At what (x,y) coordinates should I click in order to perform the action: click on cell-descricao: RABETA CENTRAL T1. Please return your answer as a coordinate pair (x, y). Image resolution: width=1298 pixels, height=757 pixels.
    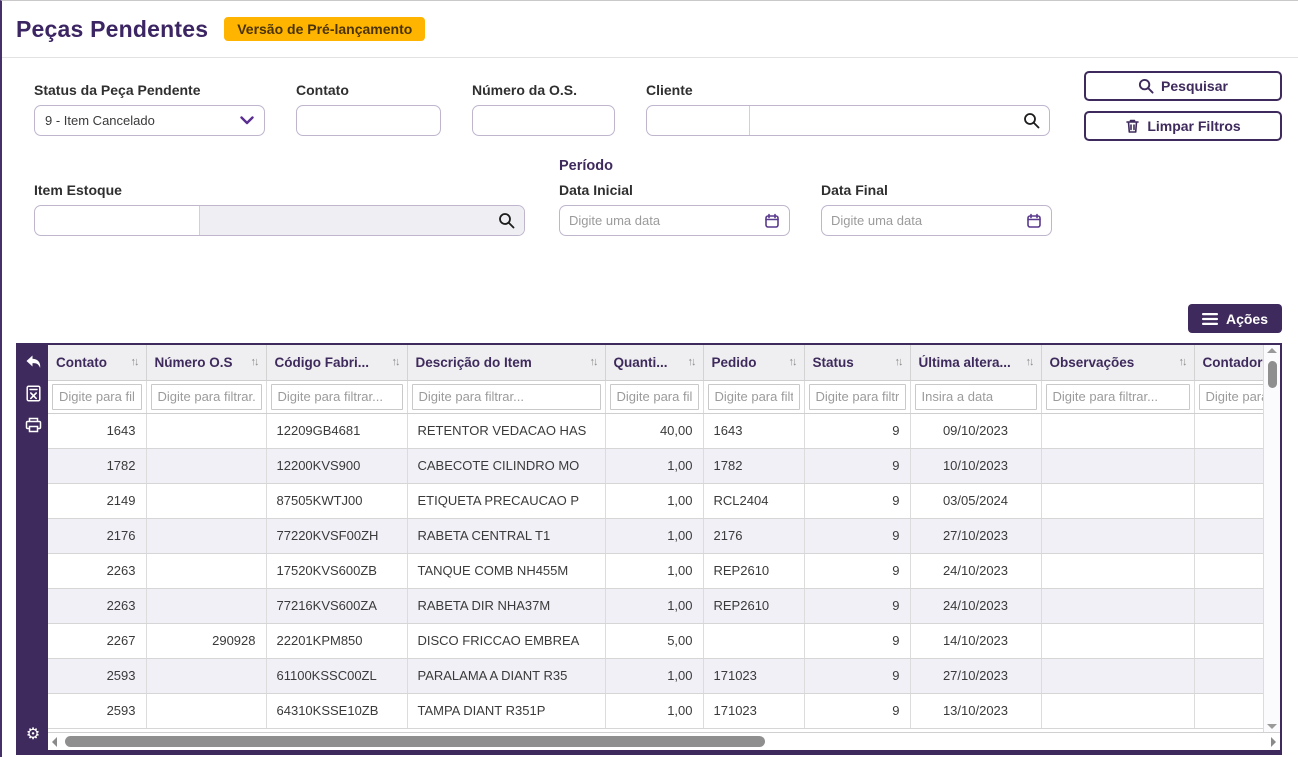
    Looking at the image, I should click on (506, 536).